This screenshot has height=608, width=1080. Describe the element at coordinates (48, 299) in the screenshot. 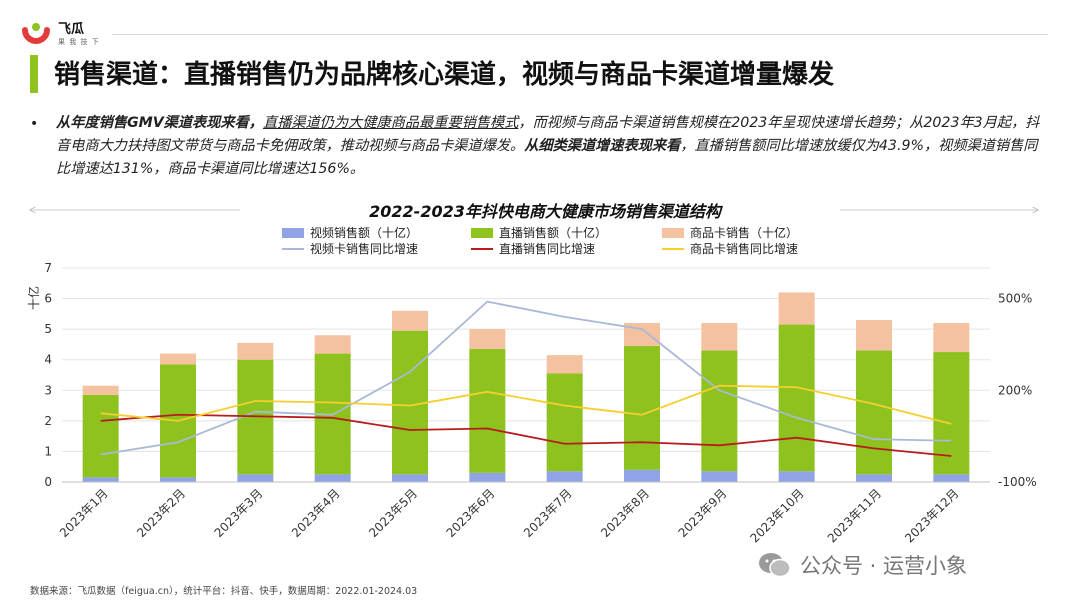

I see `y-tick-label: 6` at that location.